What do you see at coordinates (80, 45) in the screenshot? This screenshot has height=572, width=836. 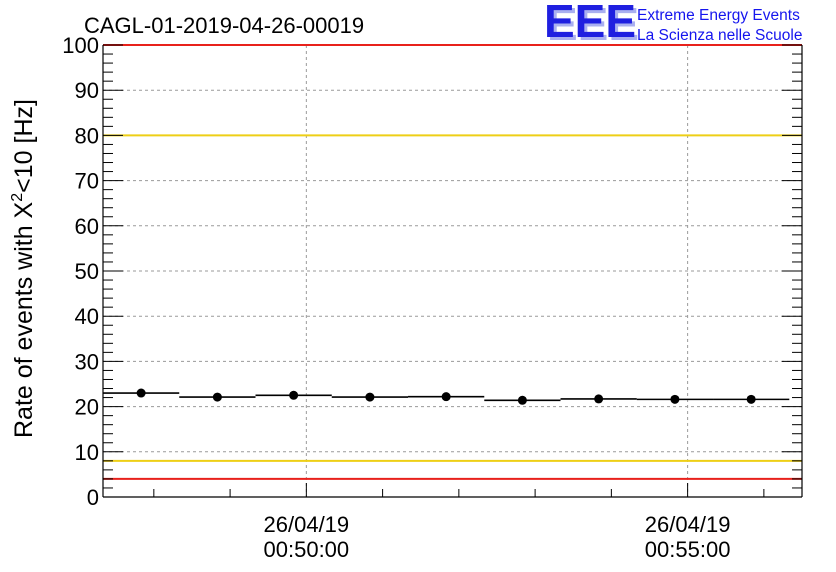 I see `y-tick-label: 100` at bounding box center [80, 45].